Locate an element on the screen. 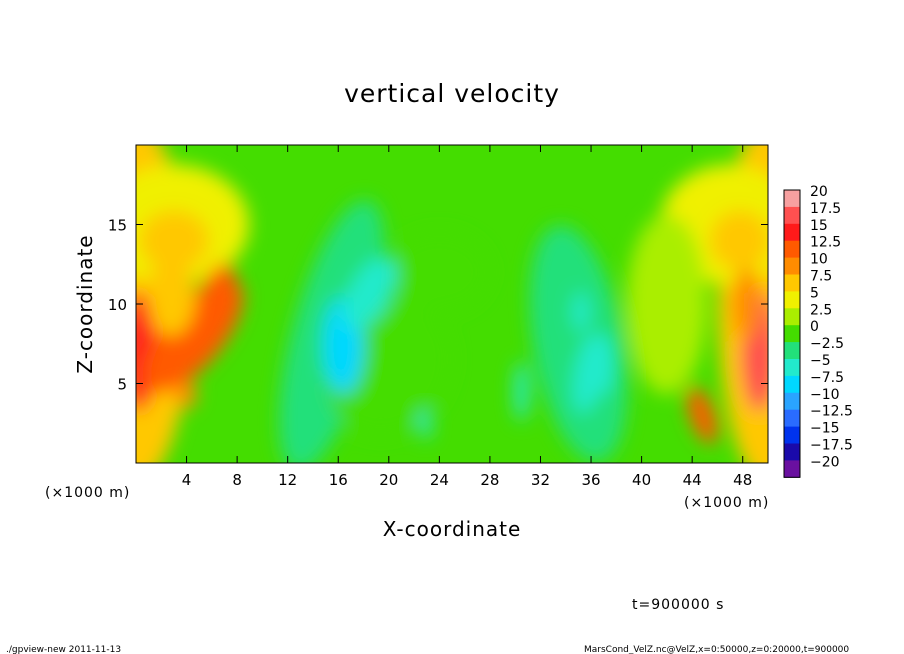 Image resolution: width=904 pixels, height=654 pixels. colorbar-label: −10 is located at coordinates (825, 395).